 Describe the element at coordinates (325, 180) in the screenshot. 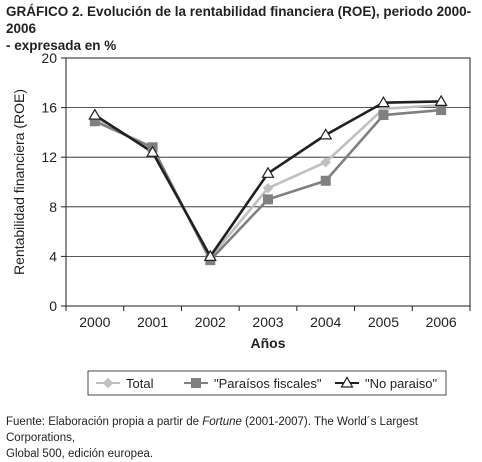

I see `series-1-point-2004` at that location.